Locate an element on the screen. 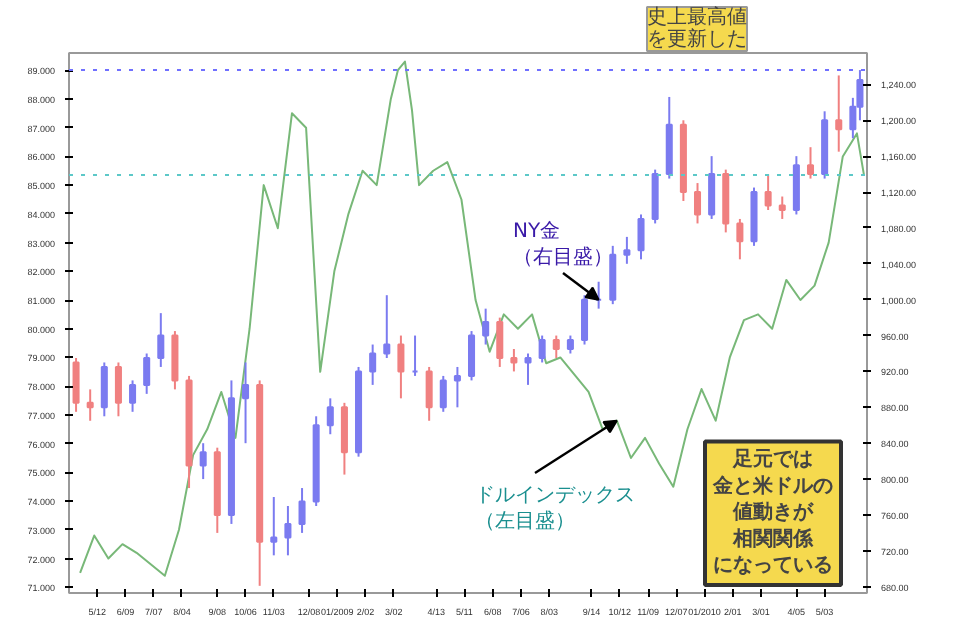  series-label: NY金（右目盛） is located at coordinates (563, 243).